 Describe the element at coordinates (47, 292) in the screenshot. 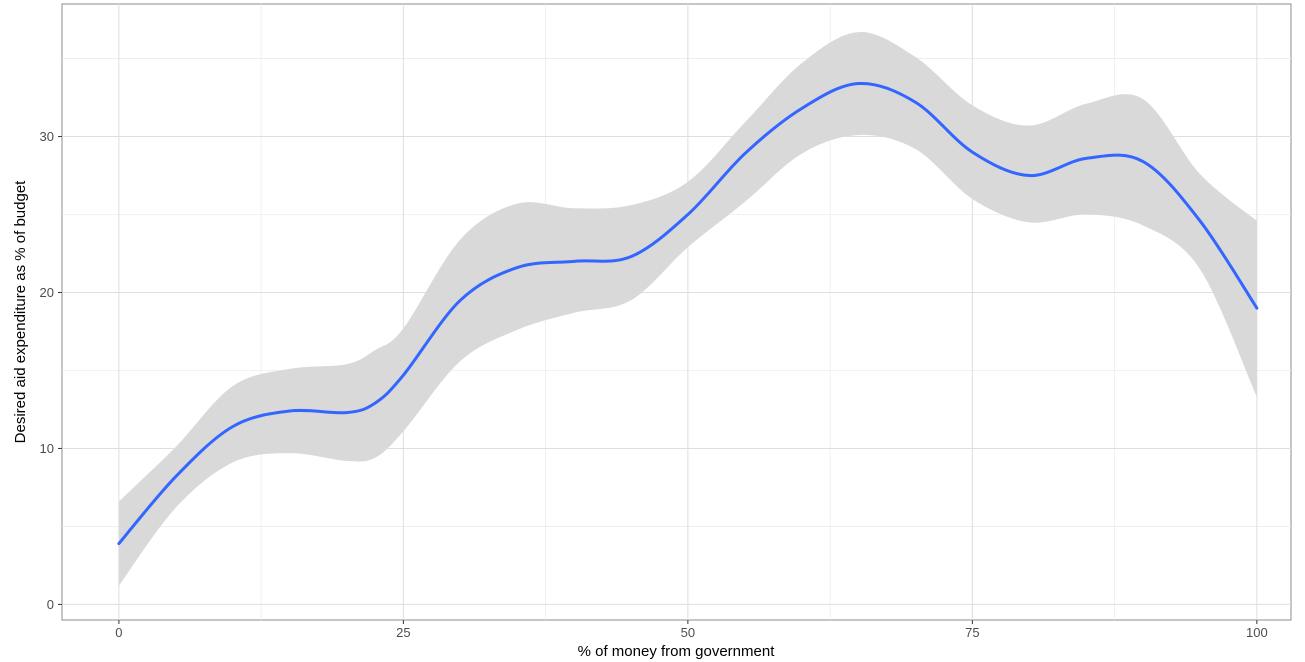

I see `y-tick-label: 20` at that location.